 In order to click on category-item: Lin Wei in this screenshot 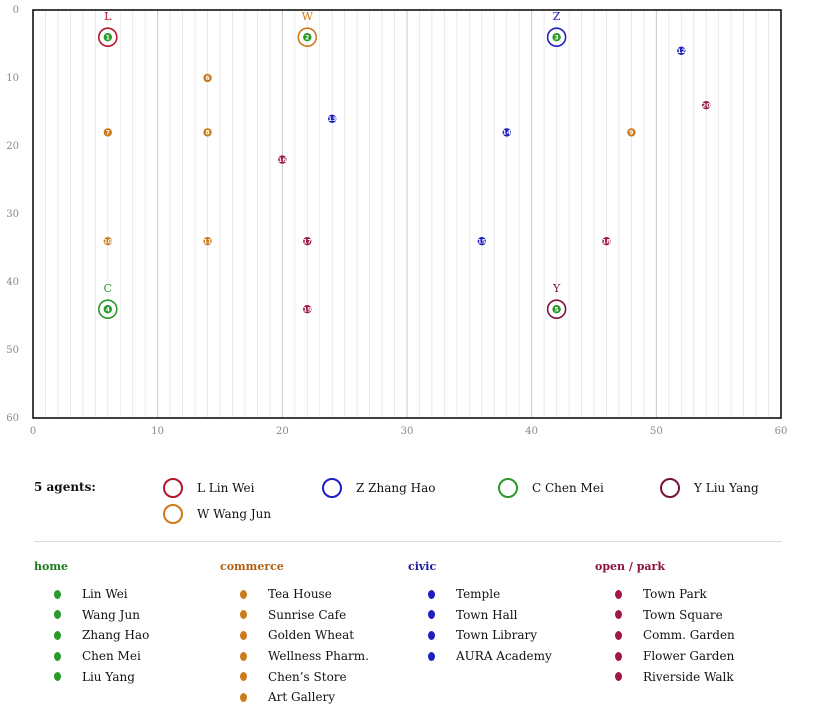, I will do `click(121, 594)`.